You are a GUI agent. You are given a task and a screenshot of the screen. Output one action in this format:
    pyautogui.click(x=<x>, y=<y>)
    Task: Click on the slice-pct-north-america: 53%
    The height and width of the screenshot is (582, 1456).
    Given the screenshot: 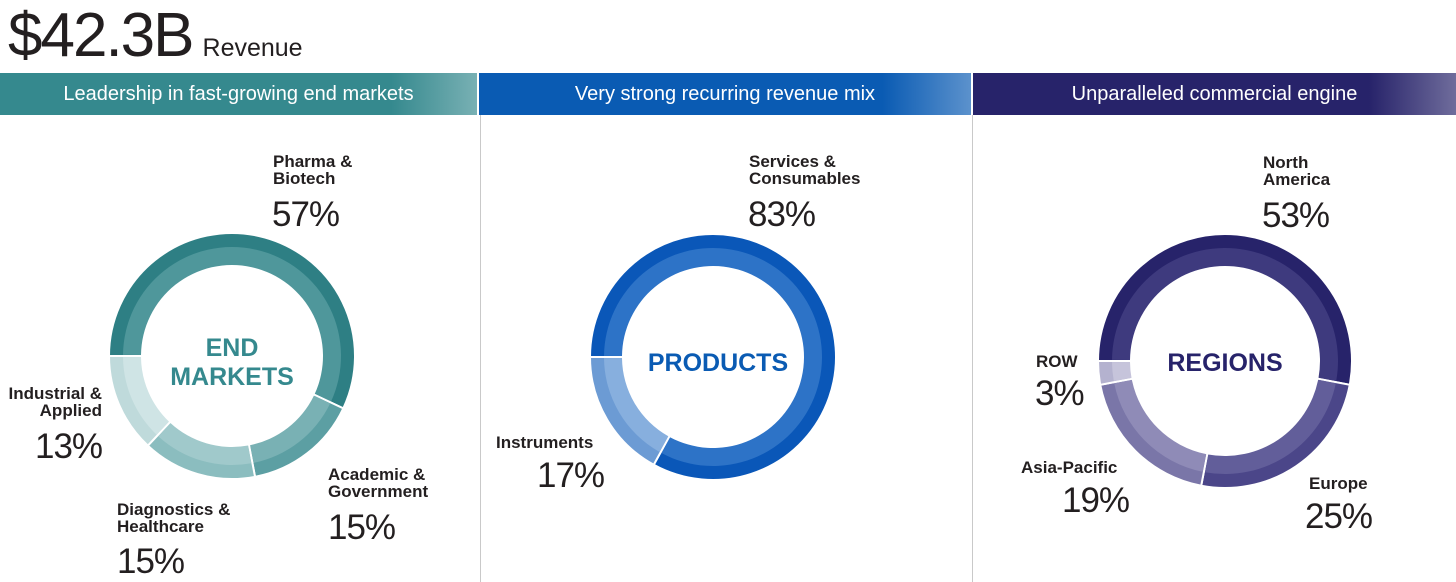 What is the action you would take?
    pyautogui.click(x=1296, y=215)
    